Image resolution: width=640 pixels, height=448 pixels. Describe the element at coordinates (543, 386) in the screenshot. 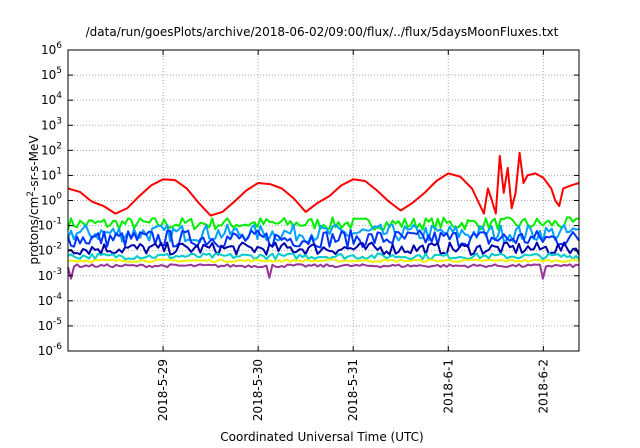

I see `x-tick-label: 2018-6-2` at that location.